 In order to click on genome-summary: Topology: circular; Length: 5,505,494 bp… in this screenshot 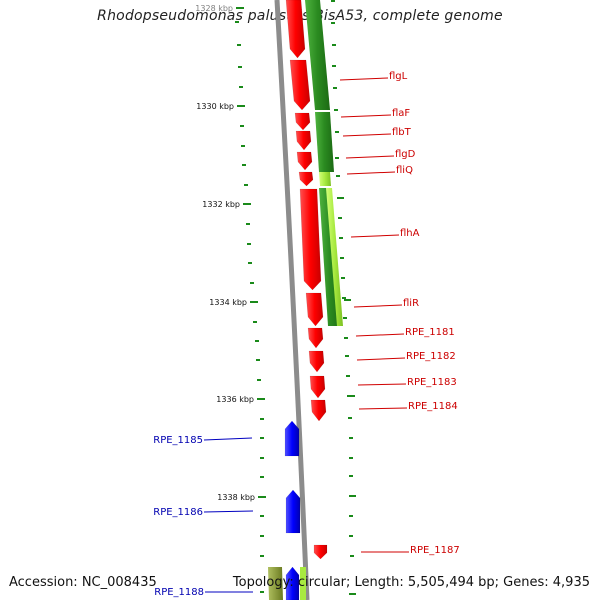, I will do `click(411, 582)`.